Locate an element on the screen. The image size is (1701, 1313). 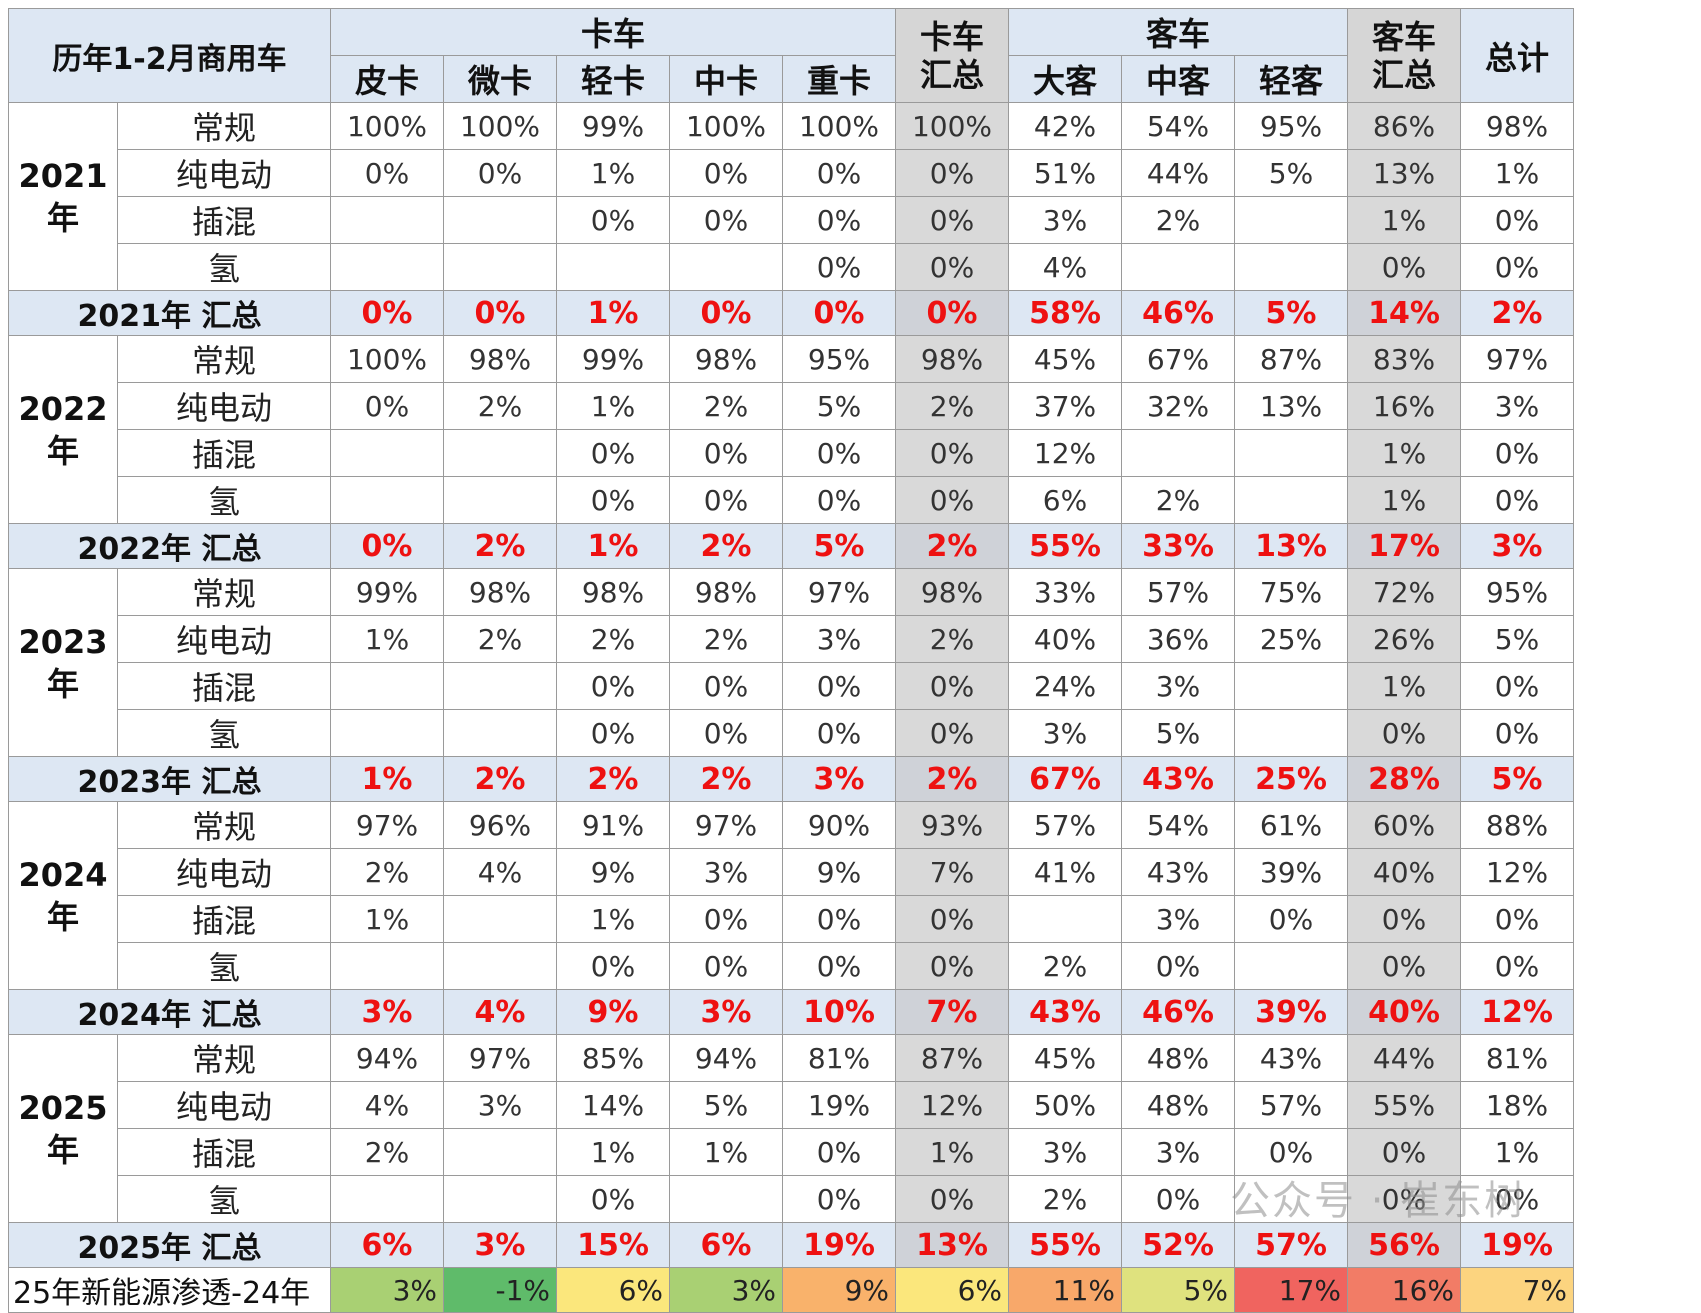
summary-value: 39% is located at coordinates (1291, 1012).